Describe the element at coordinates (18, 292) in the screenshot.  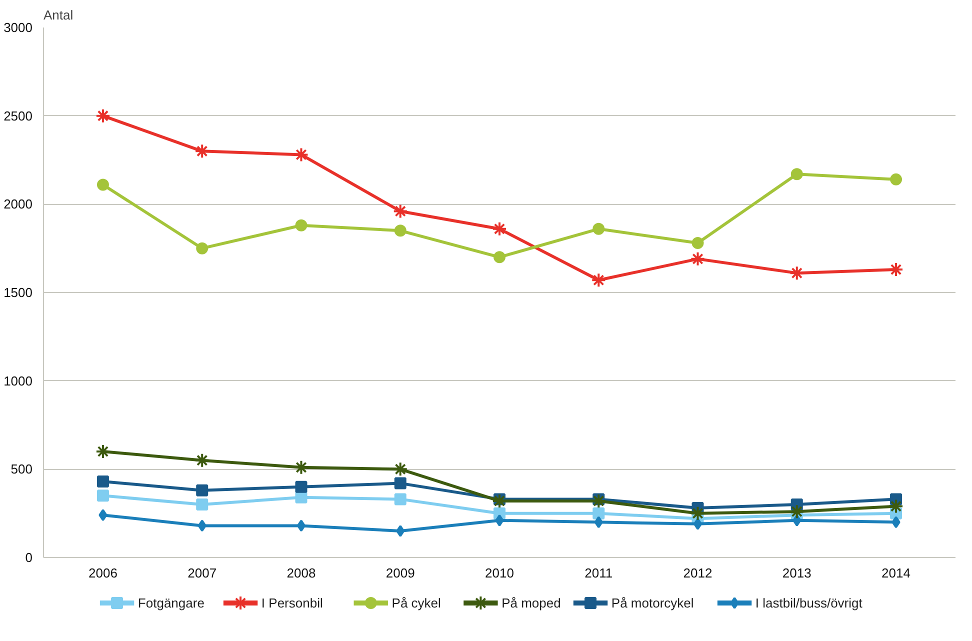
I see `y-tick-label: 1500` at that location.